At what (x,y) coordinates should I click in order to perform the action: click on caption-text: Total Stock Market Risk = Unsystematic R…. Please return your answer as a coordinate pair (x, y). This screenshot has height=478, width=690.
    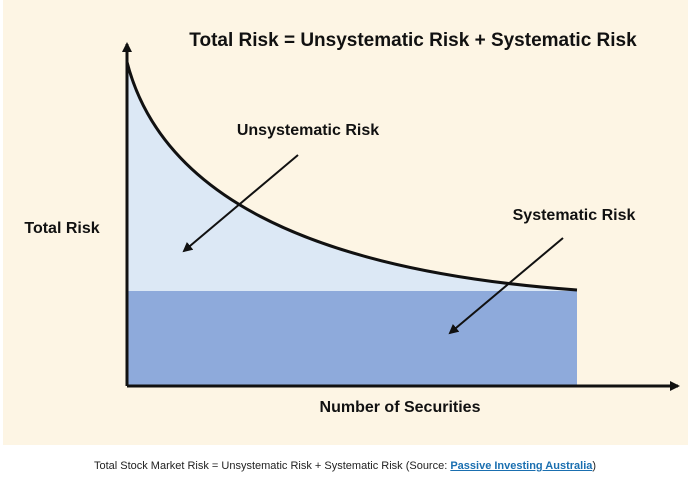
    Looking at the image, I should click on (272, 466).